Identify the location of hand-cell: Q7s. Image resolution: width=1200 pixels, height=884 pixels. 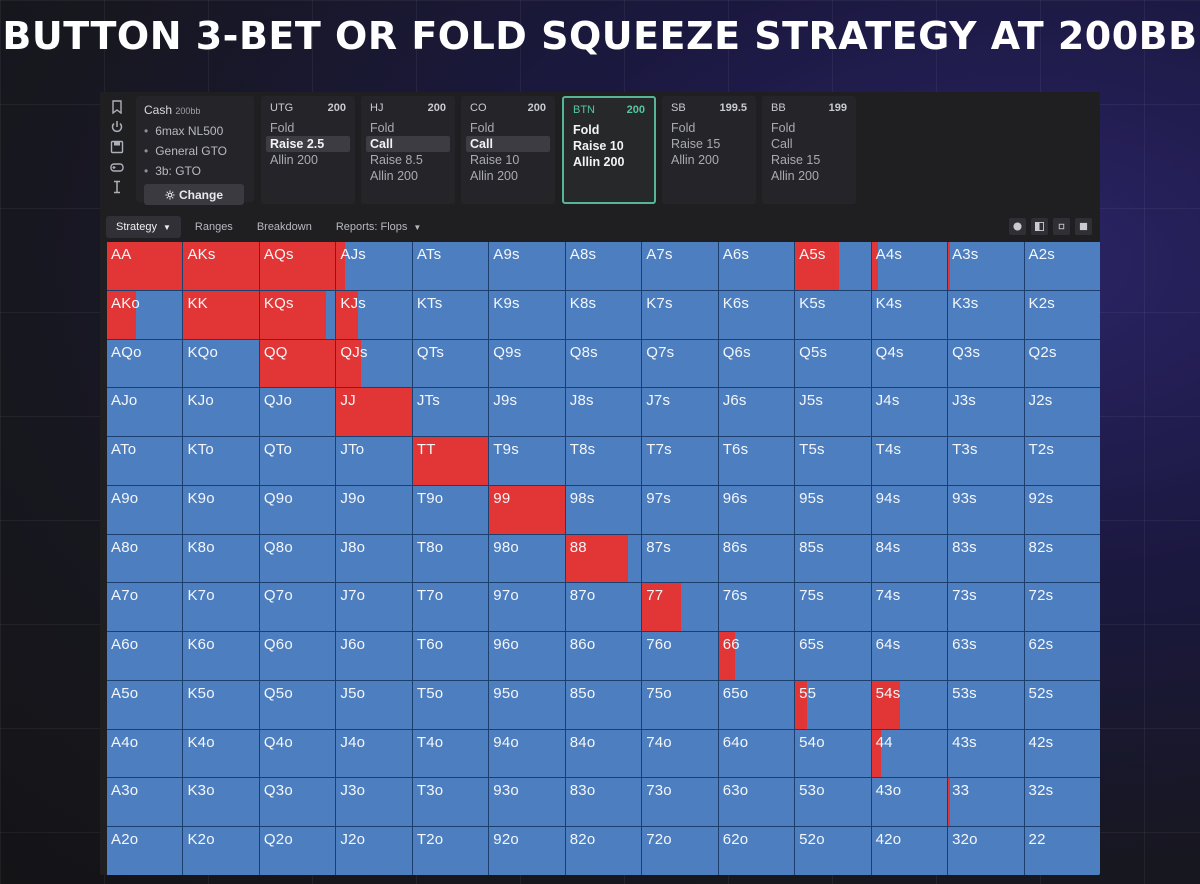
(680, 363).